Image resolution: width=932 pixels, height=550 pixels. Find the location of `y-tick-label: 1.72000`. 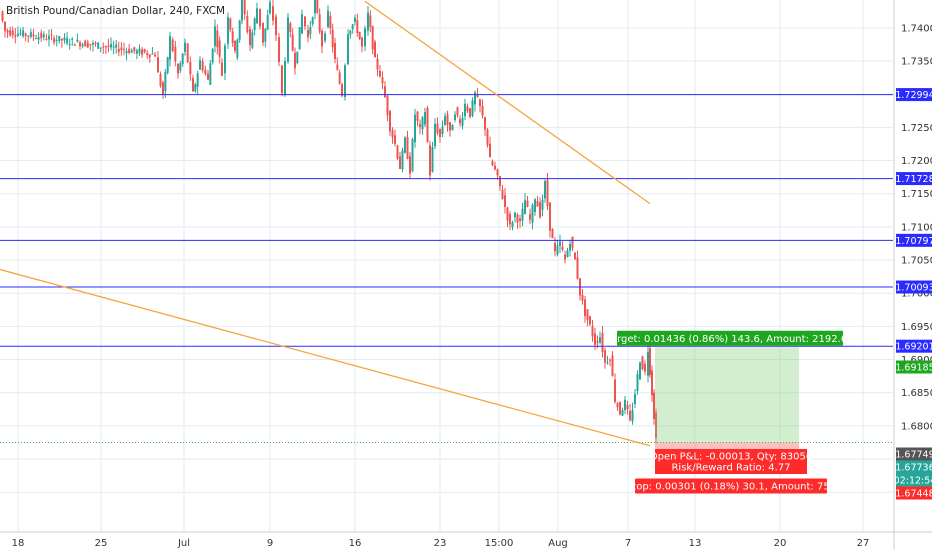

y-tick-label: 1.72000 is located at coordinates (916, 161).